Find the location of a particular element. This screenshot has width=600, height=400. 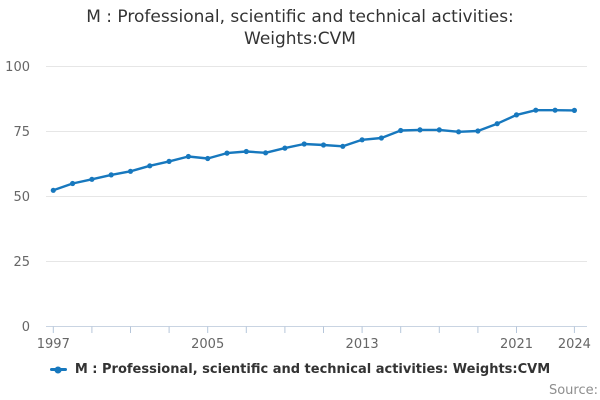

y-axis-label: 75 is located at coordinates (21, 132).